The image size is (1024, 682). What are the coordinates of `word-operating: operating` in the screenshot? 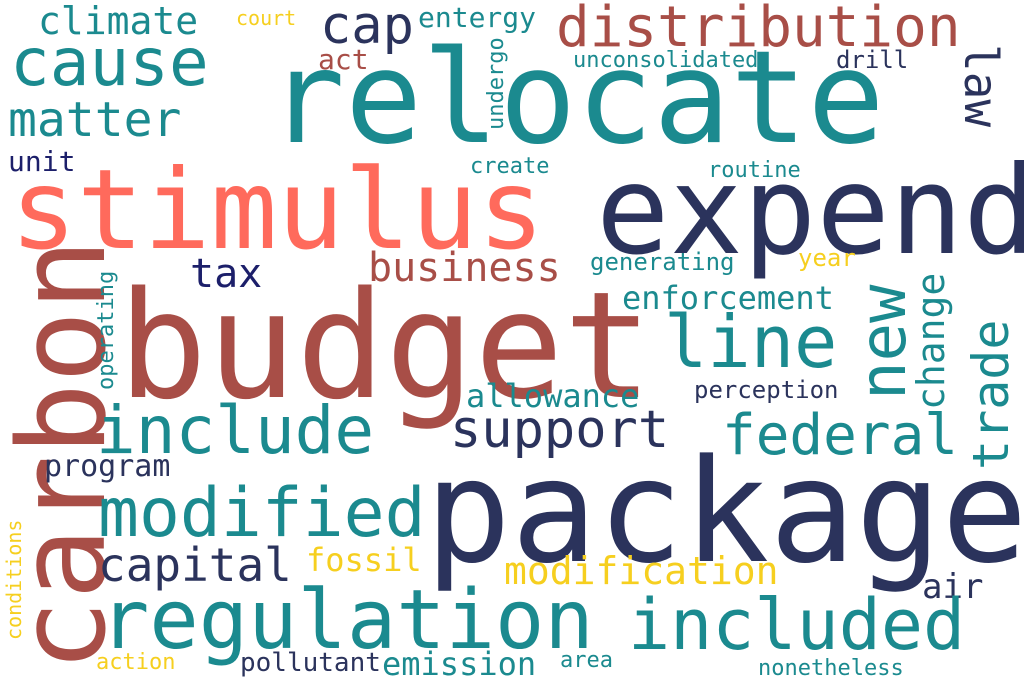 It's located at (106, 330).